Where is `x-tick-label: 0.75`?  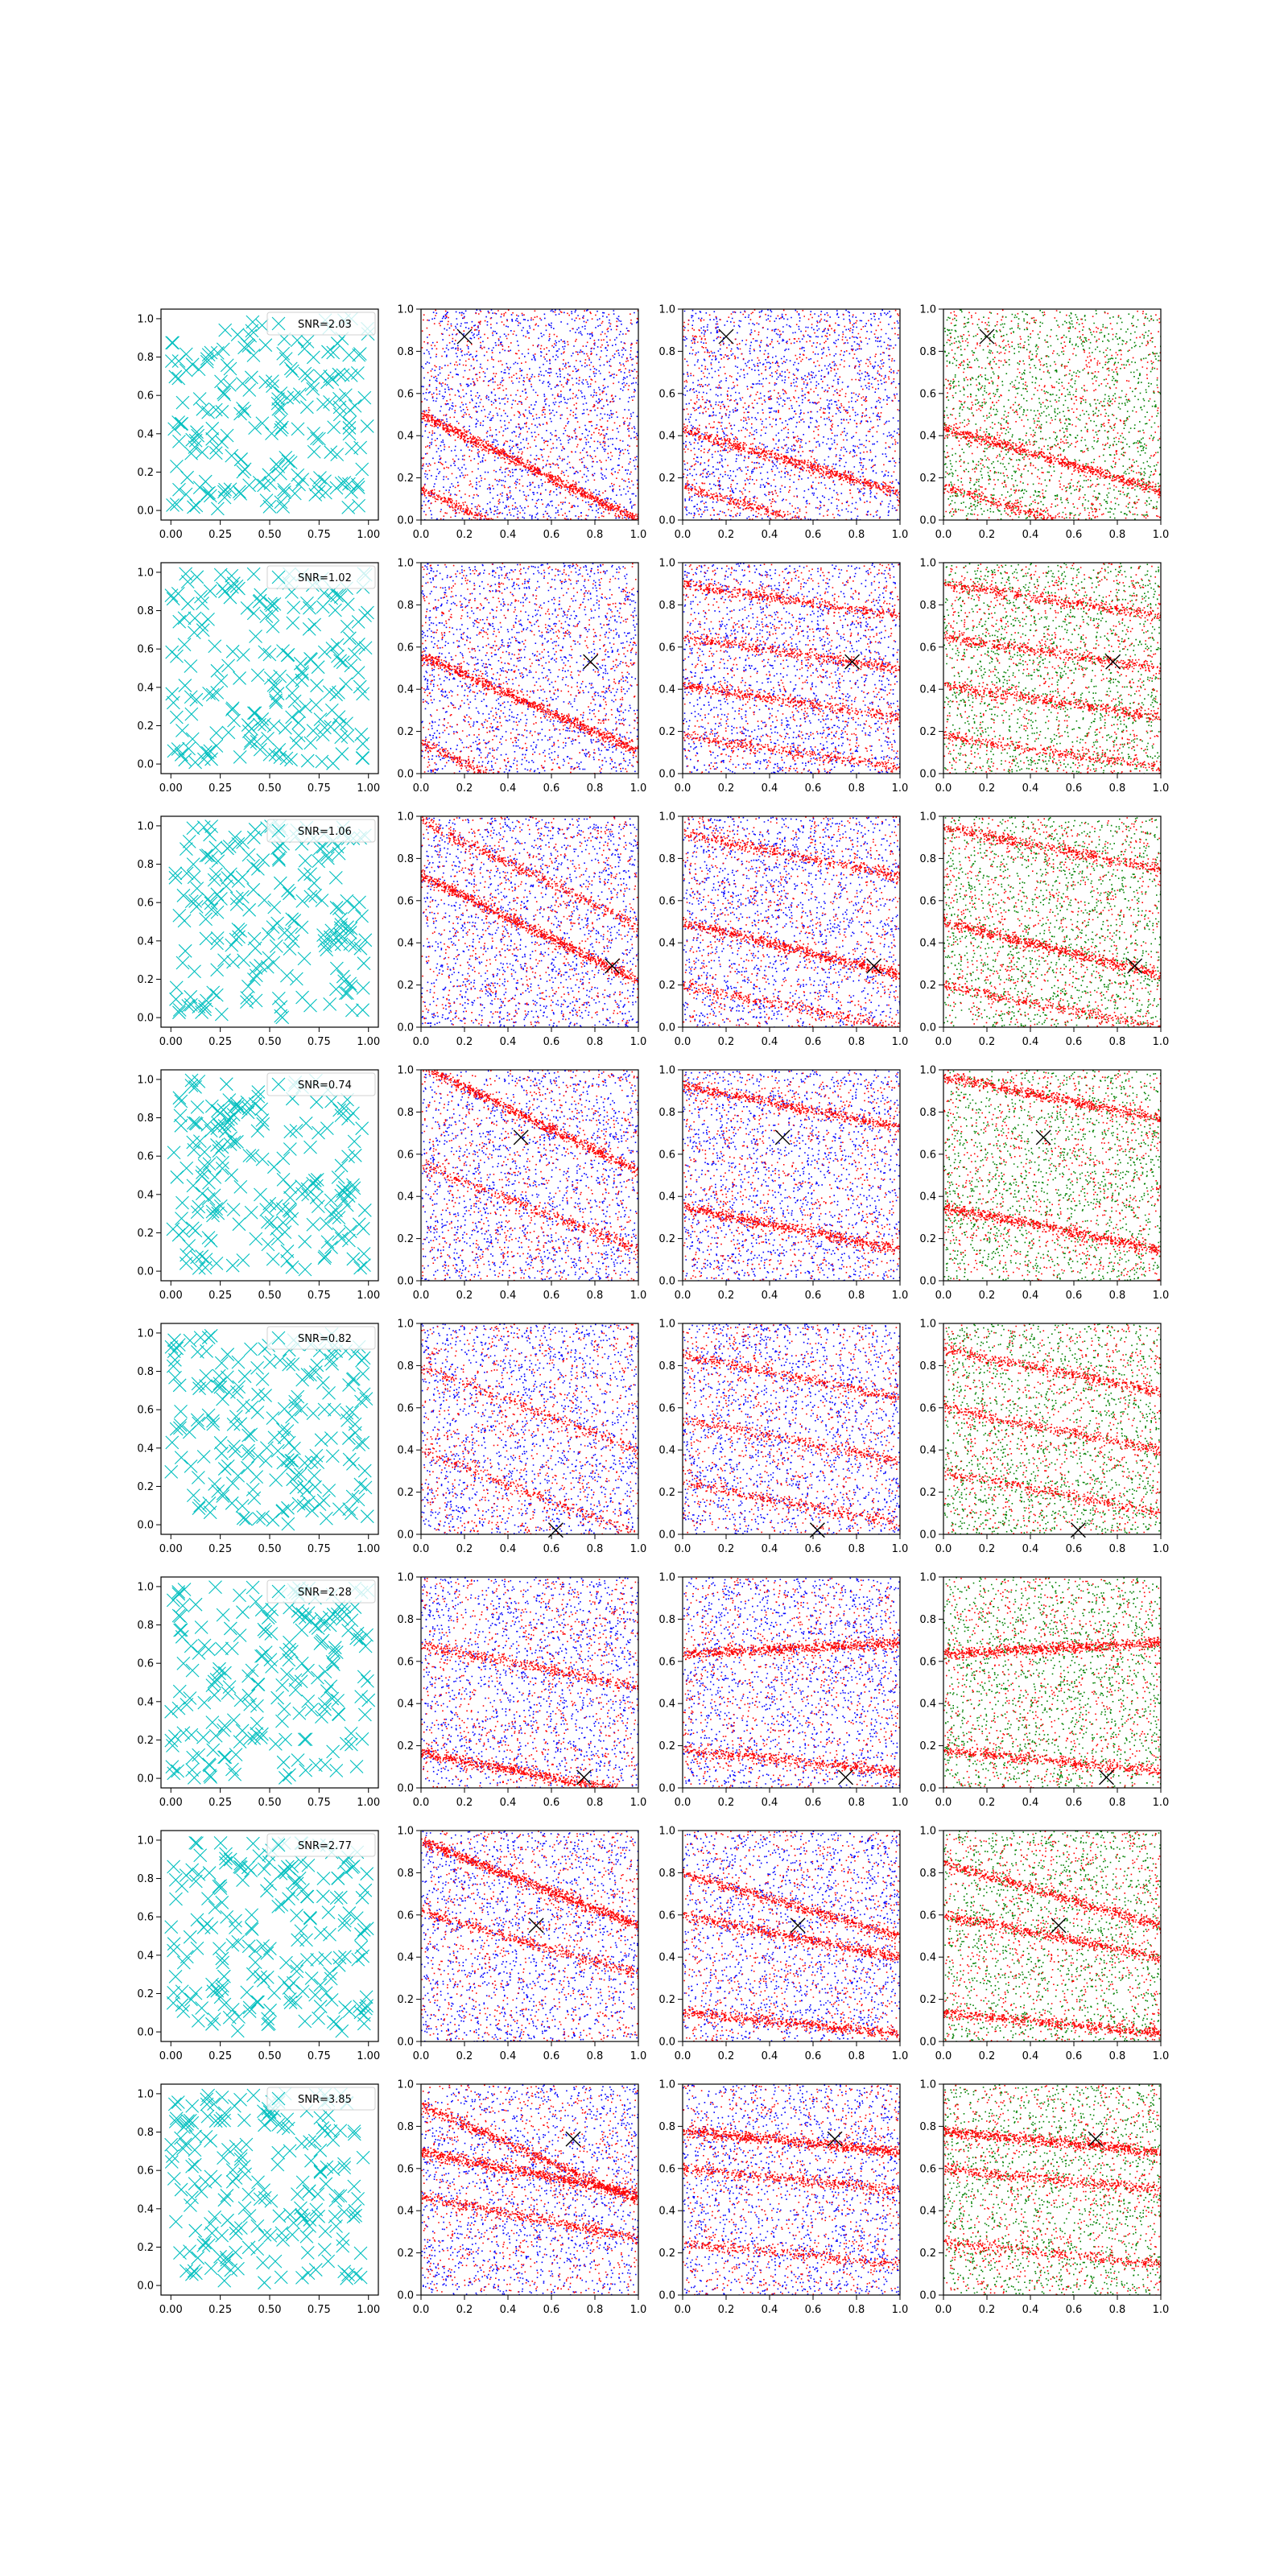
x-tick-label: 0.75 is located at coordinates (319, 1803).